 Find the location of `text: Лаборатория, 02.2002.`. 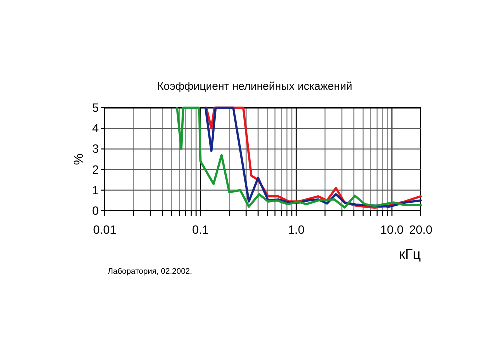

text: Лаборатория, 02.2002. is located at coordinates (150, 271).